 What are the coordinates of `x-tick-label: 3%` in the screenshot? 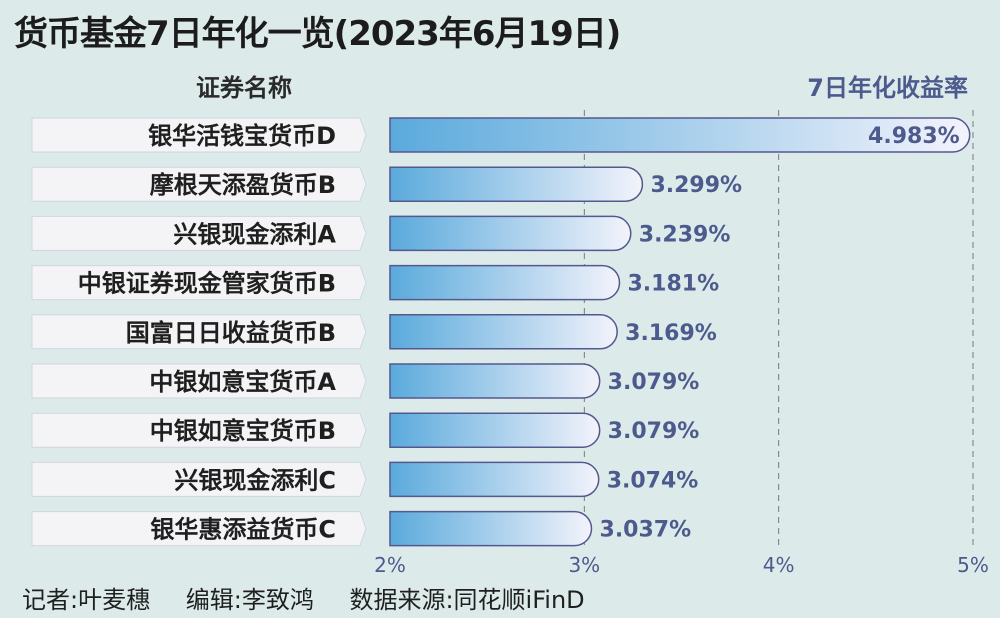 It's located at (584, 565).